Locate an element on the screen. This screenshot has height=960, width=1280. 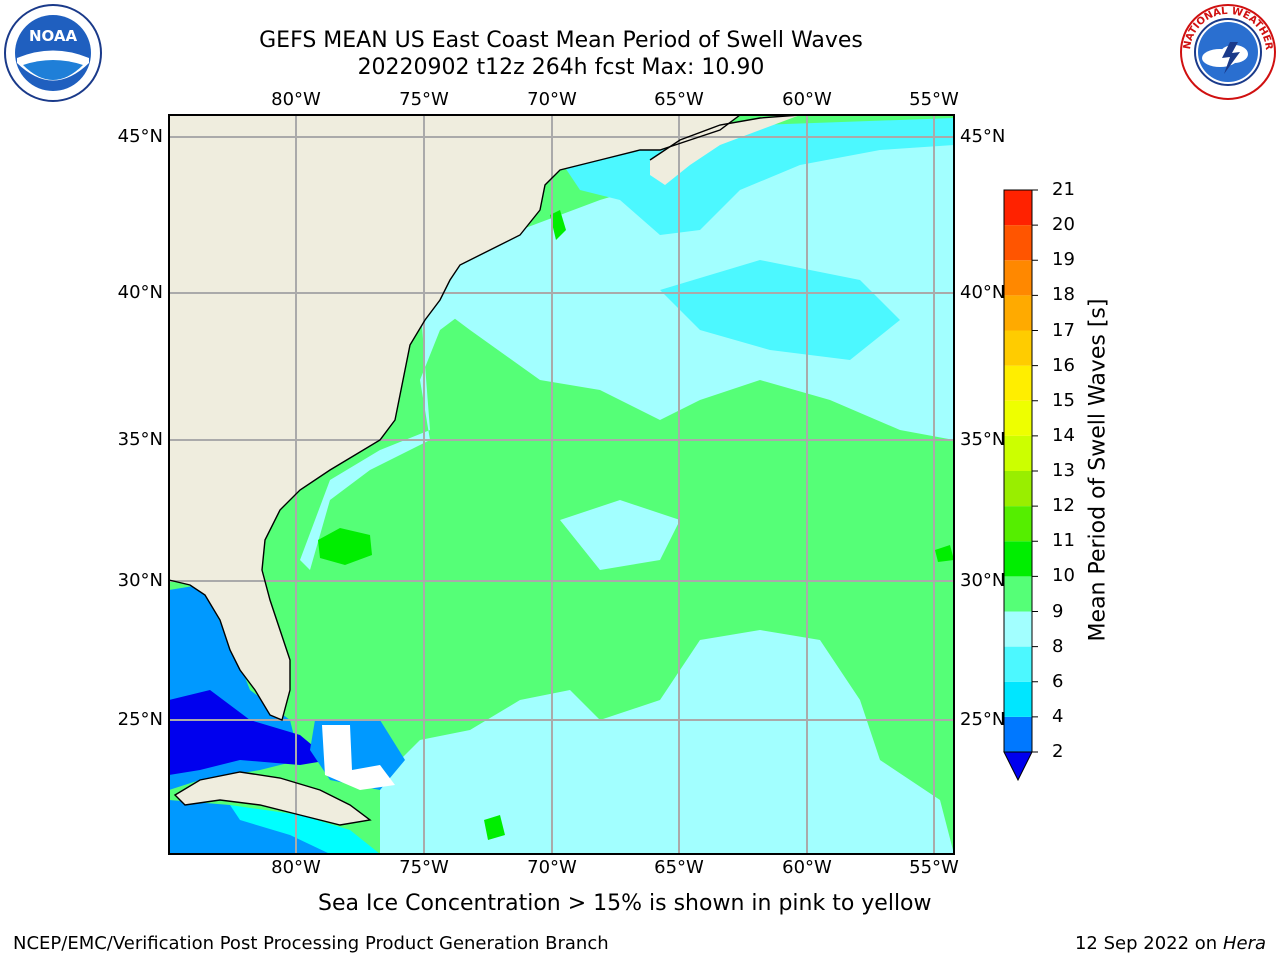
lat-label-left-35n: 35°N is located at coordinates (140, 439).